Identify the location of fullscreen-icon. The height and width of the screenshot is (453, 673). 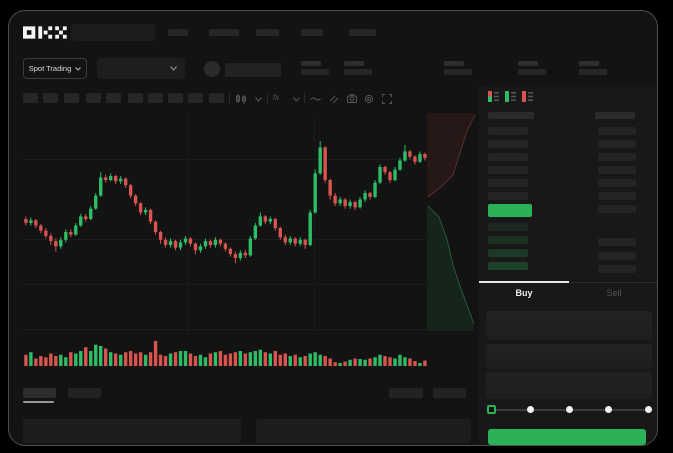
(387, 99).